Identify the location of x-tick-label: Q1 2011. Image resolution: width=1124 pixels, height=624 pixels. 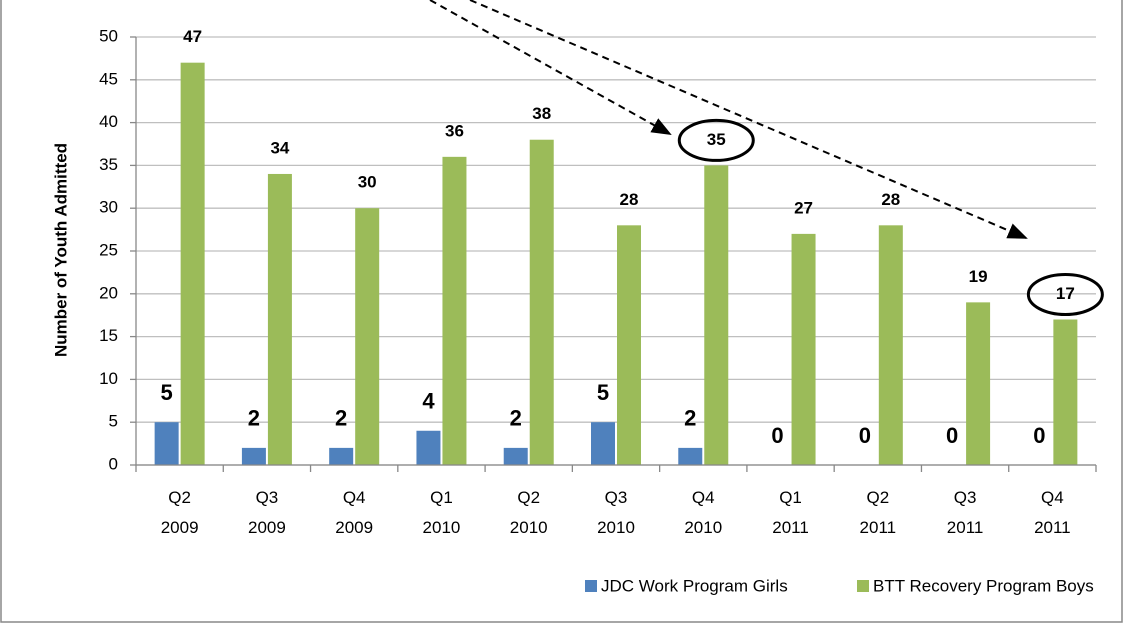
(790, 512).